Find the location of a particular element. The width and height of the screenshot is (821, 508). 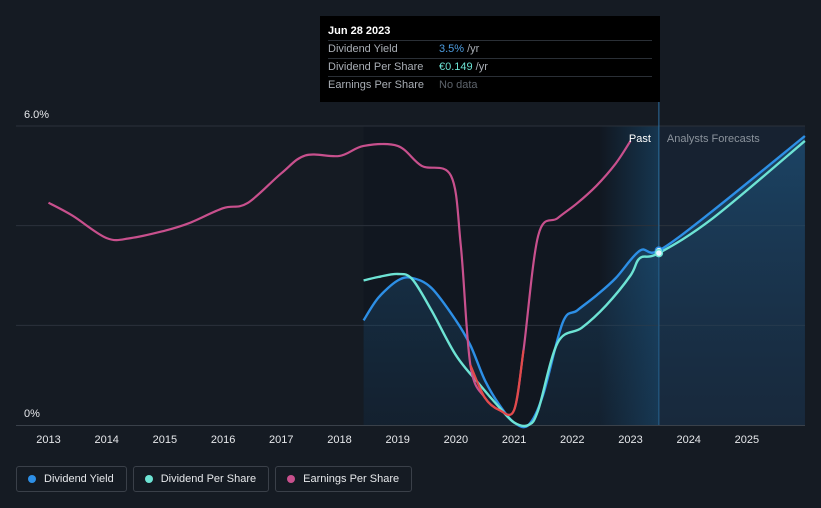

legend-item-earnings-per-share: Earnings Per Share is located at coordinates (344, 479).